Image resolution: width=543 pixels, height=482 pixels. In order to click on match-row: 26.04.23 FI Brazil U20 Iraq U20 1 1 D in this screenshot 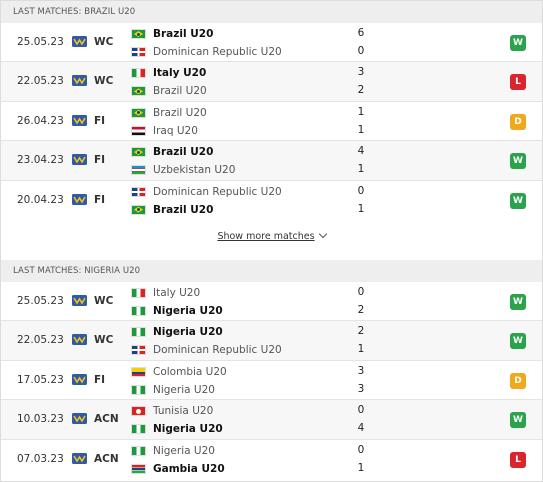, I will do `click(271, 122)`.